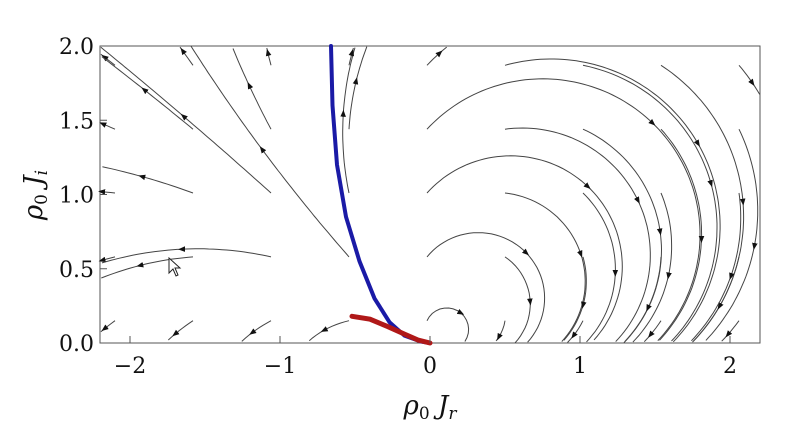  Describe the element at coordinates (391, 329) in the screenshot. I see `red-curve` at that location.